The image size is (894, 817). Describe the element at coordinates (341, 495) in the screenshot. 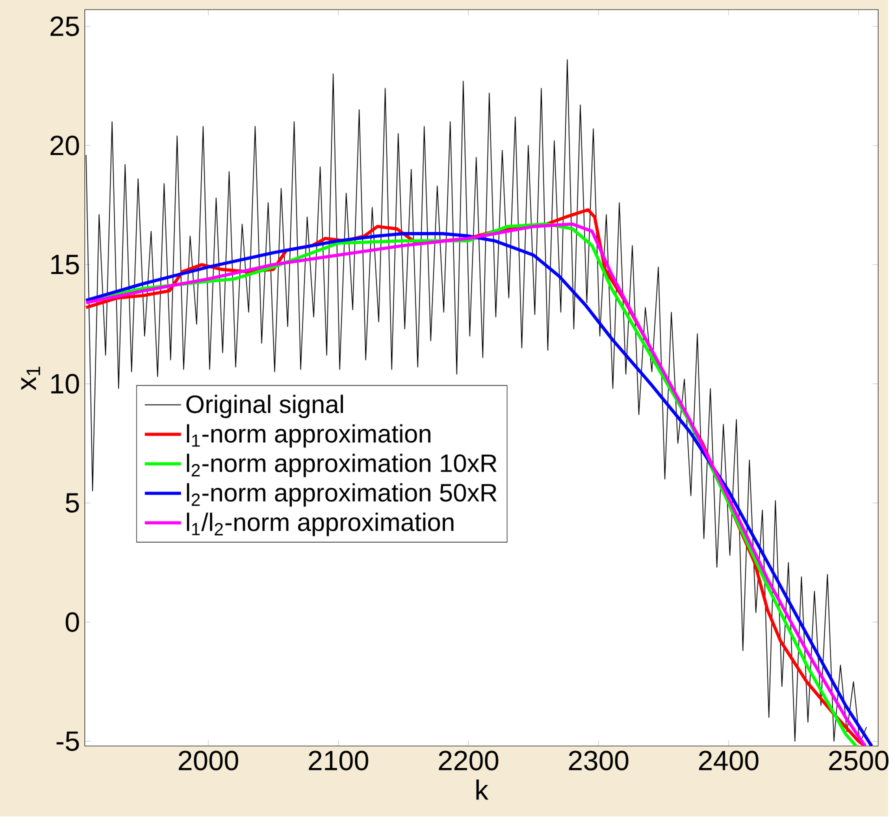

I see `legend-label: l$_{2}$-norm approximation 50xR` at that location.